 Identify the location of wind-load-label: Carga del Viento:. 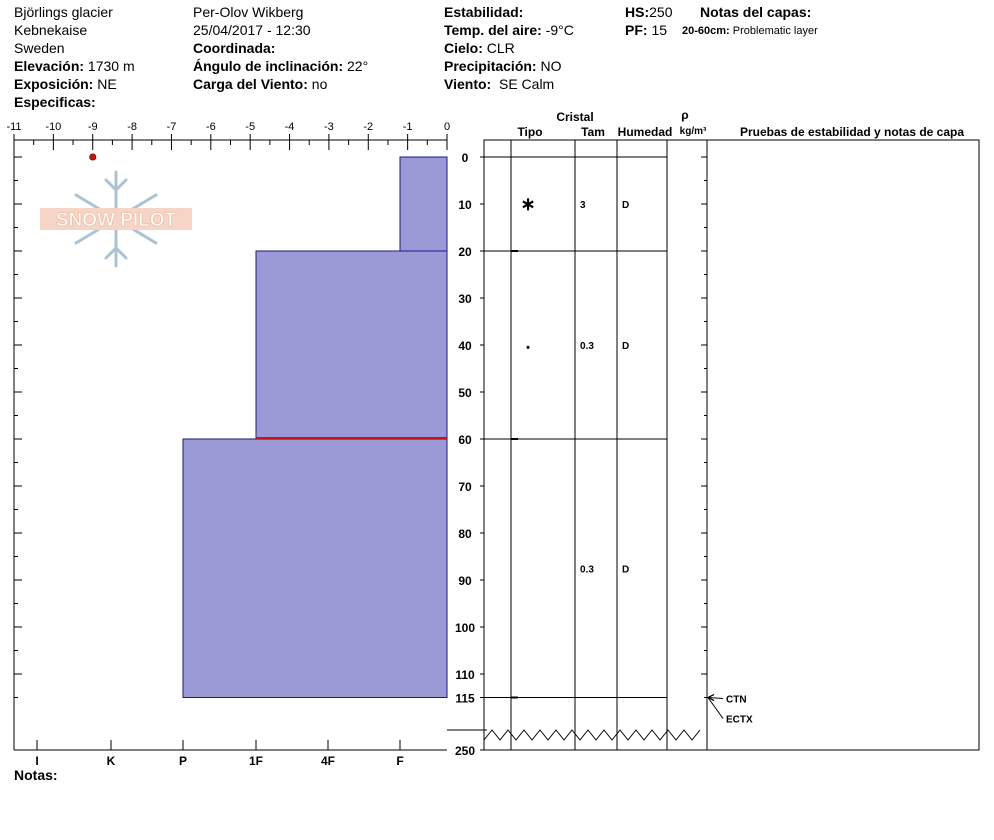
(250, 84).